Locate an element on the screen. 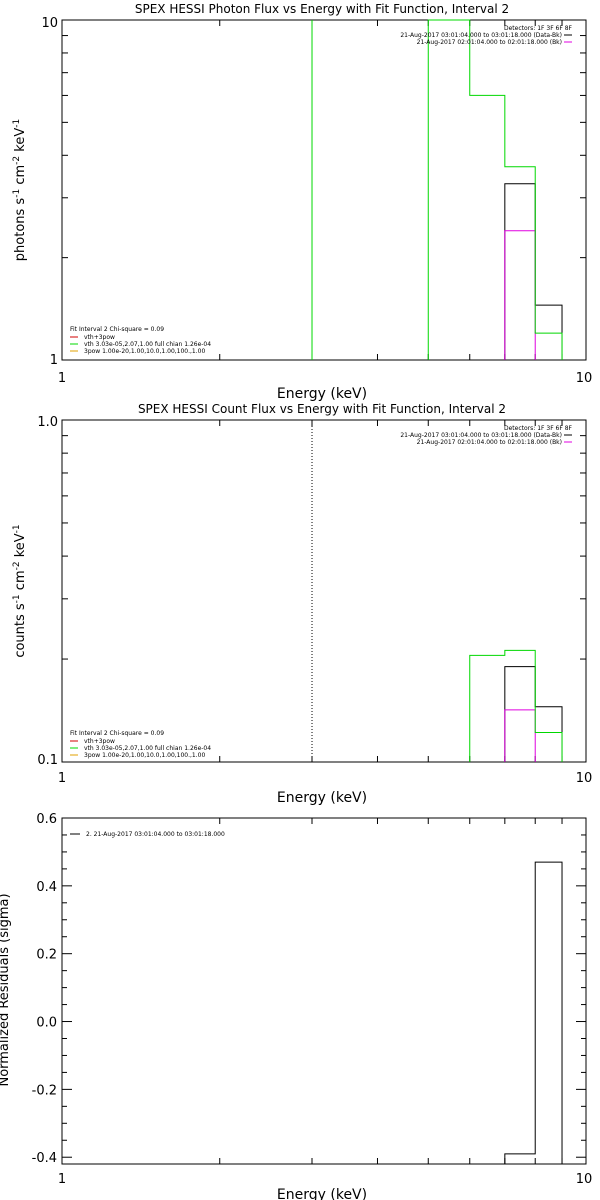  y-tick-label: 0.4 is located at coordinates (46, 887).